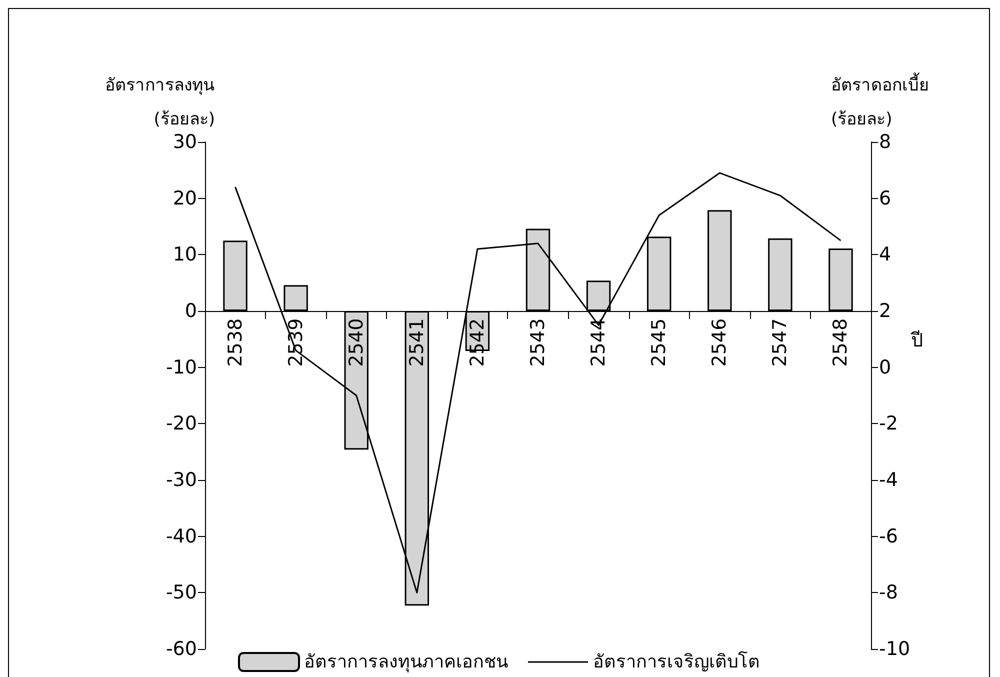 The width and height of the screenshot is (1000, 677). What do you see at coordinates (235, 342) in the screenshot?
I see `x-tick-label: 2538` at bounding box center [235, 342].